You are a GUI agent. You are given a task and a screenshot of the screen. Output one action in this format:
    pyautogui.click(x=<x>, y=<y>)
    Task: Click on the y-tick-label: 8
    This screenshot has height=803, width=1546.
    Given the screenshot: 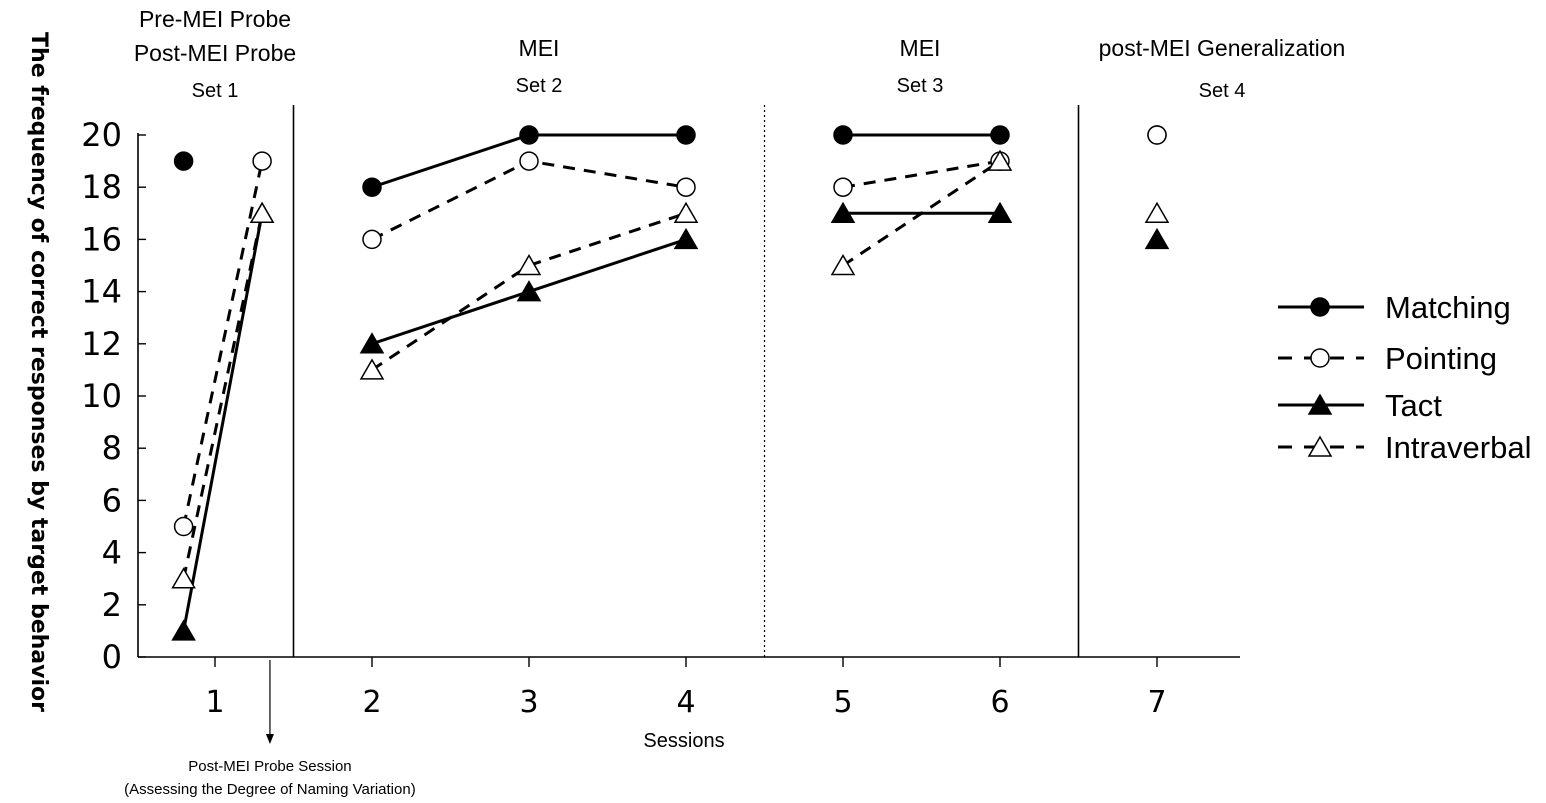 What is the action you would take?
    pyautogui.click(x=112, y=448)
    